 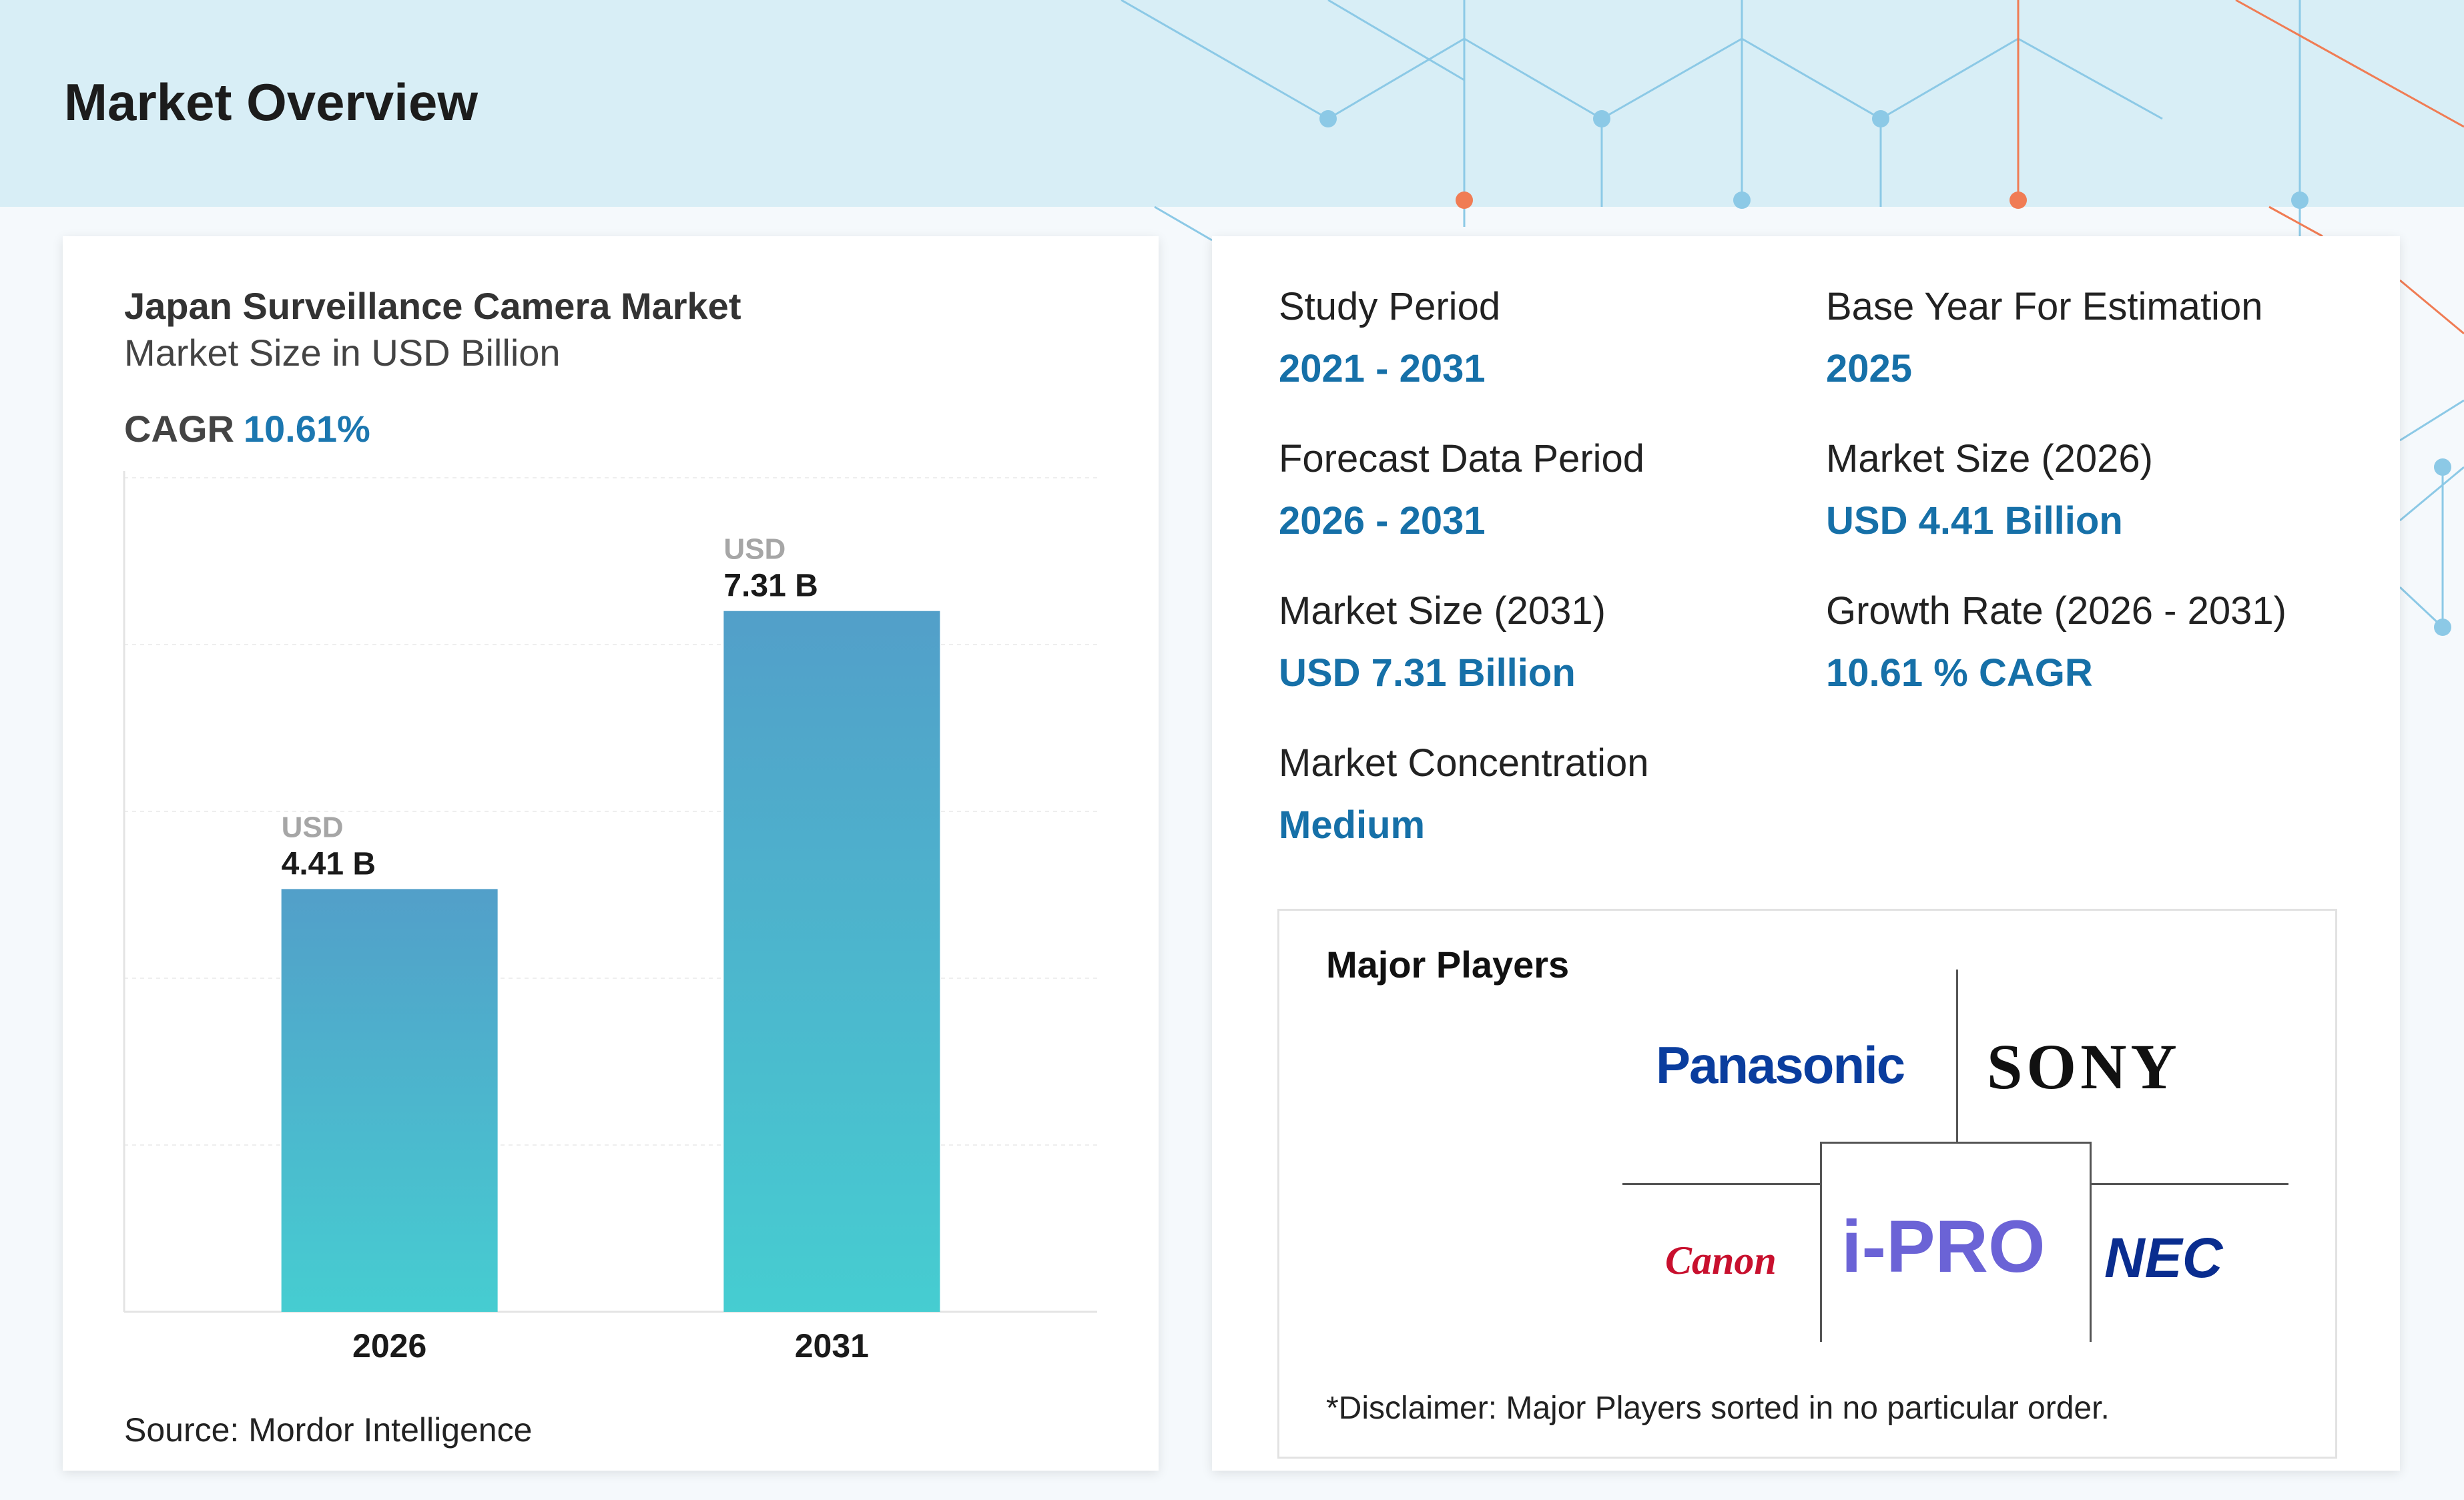 What do you see at coordinates (342, 353) in the screenshot?
I see `chart-subtitle: Market Size in USD Billion` at bounding box center [342, 353].